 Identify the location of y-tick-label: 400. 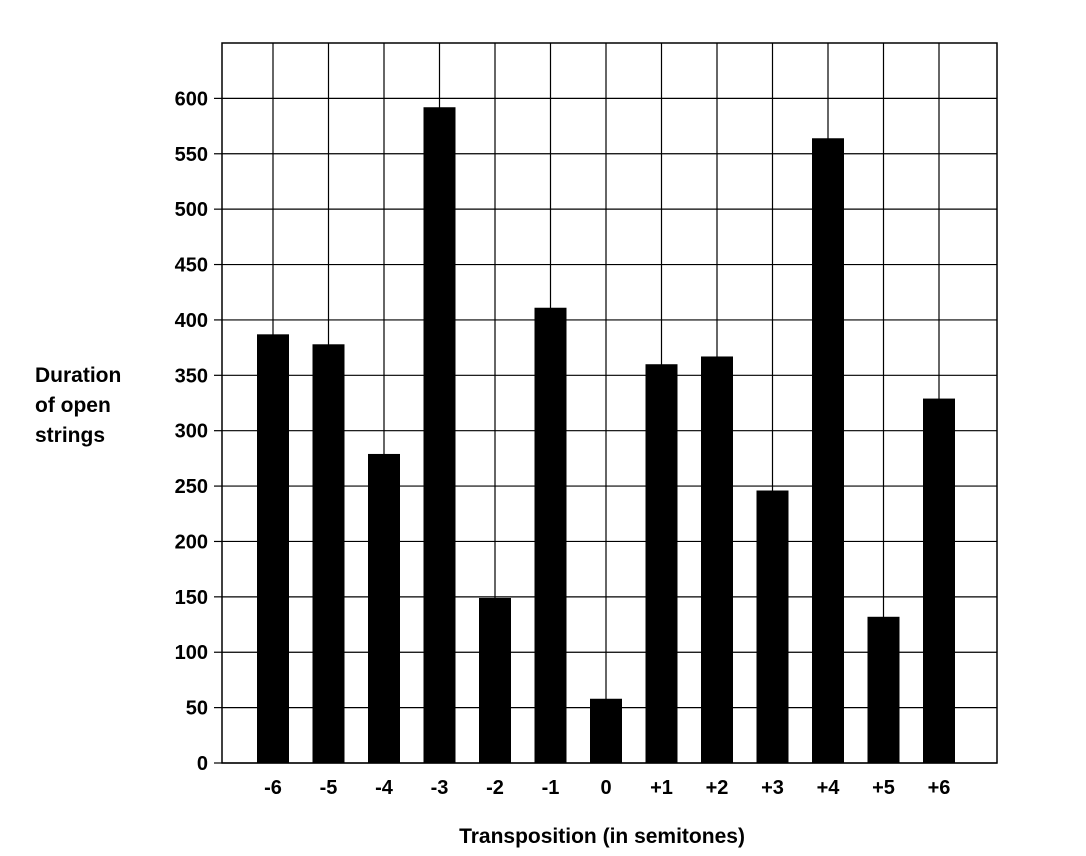
(191, 321).